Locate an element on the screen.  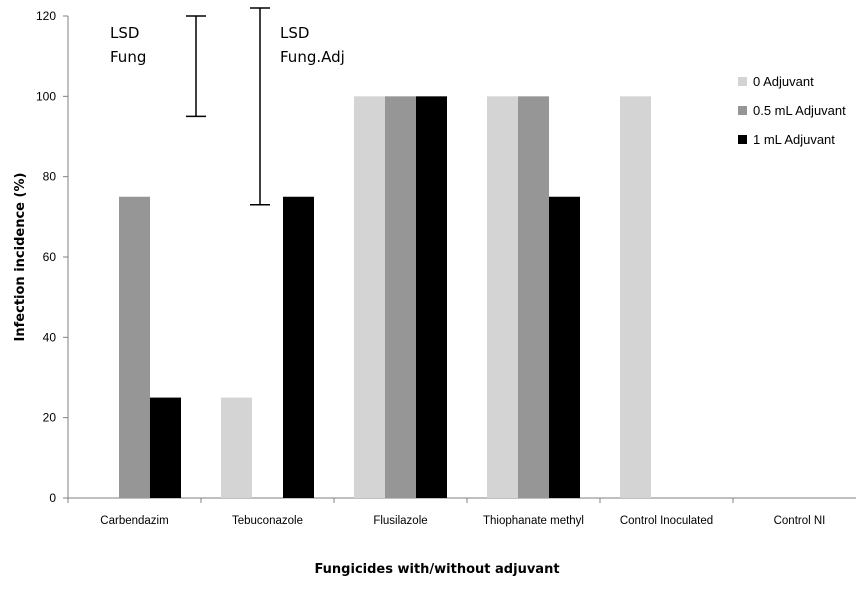
lsd-label: Fung is located at coordinates (128, 57).